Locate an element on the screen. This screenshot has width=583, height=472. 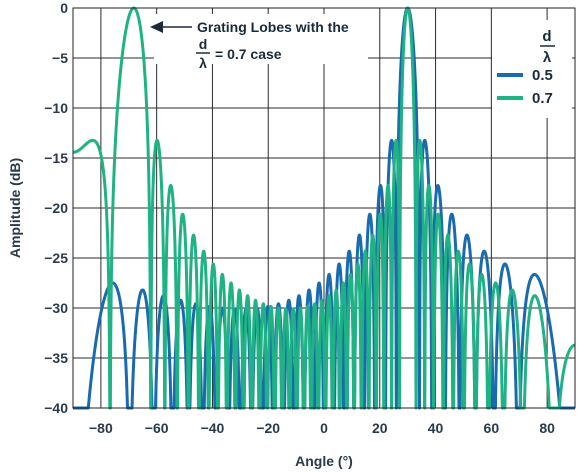
annotation-frac-numerator: d is located at coordinates (203, 44).